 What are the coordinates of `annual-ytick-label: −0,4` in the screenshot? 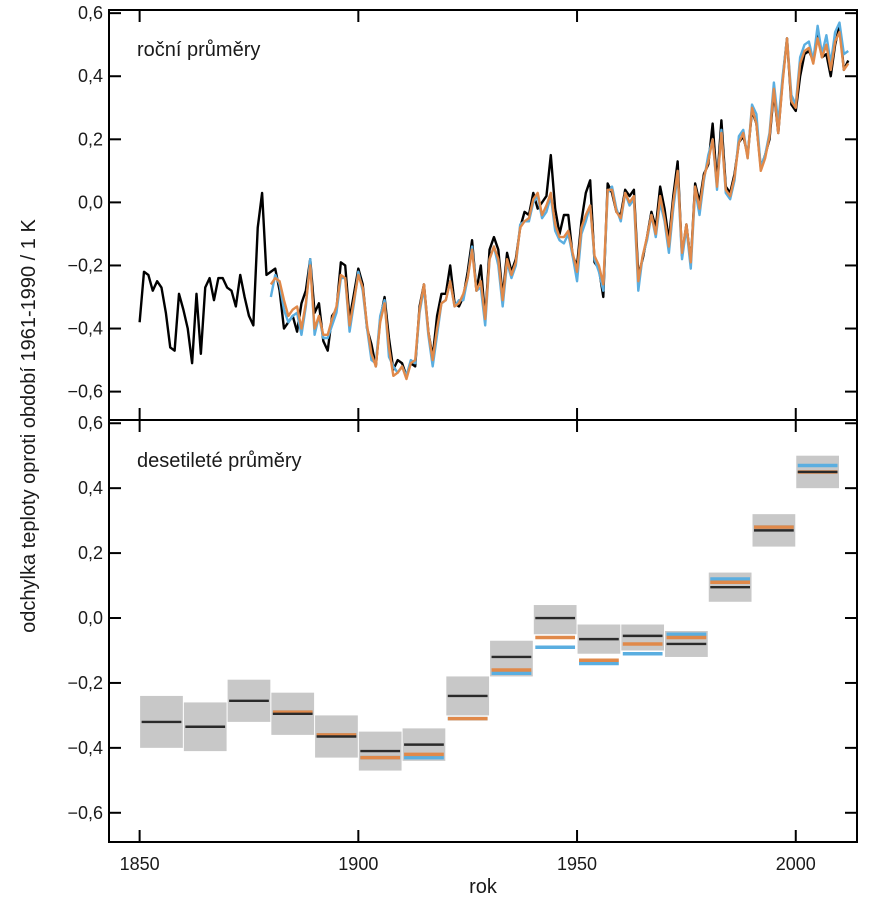 It's located at (85, 329).